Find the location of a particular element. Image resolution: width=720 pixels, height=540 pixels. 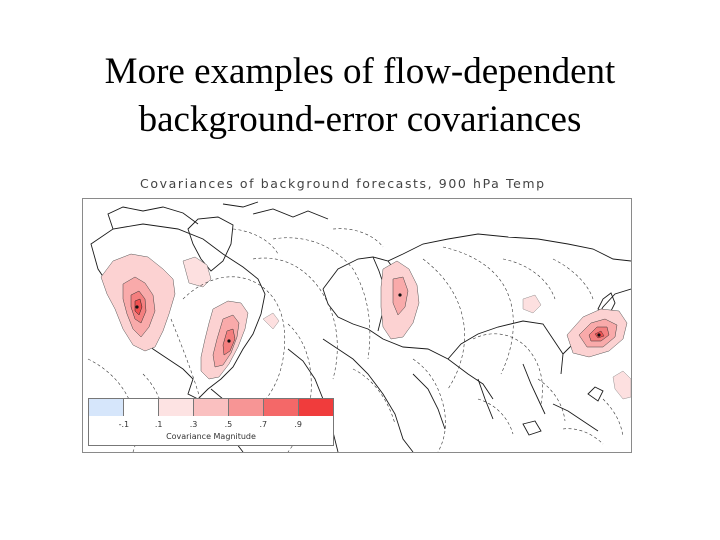

center-markers is located at coordinates (368, 318).